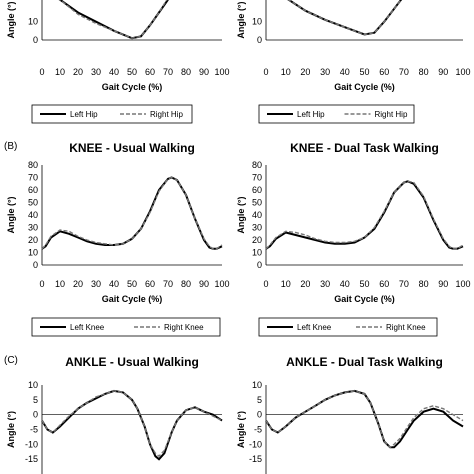  What do you see at coordinates (384, 72) in the screenshot?
I see `chart-1-xtick: 60` at bounding box center [384, 72].